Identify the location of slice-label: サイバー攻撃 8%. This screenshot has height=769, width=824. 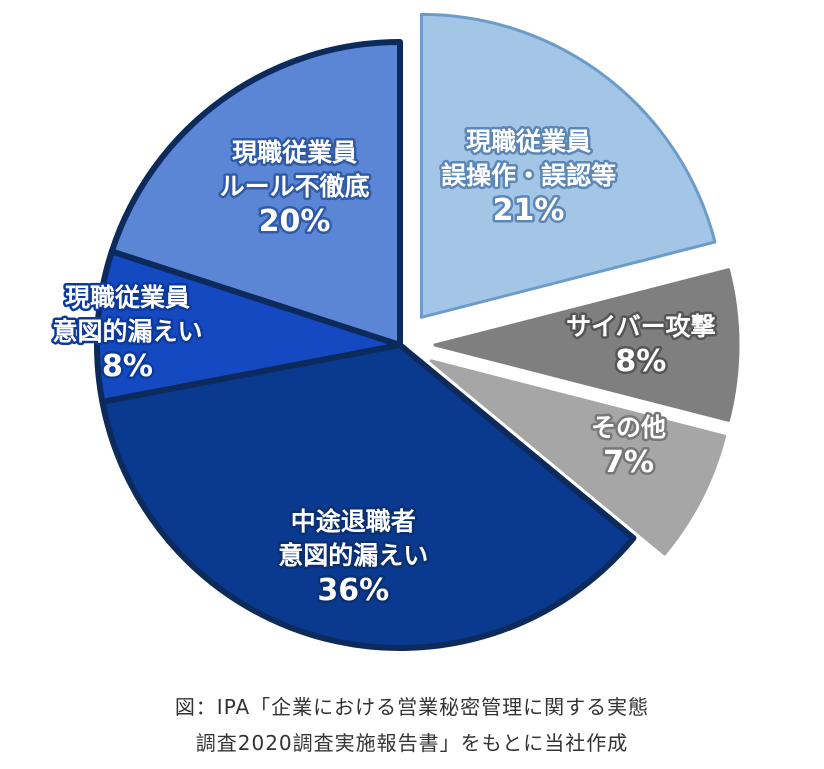
(641, 345).